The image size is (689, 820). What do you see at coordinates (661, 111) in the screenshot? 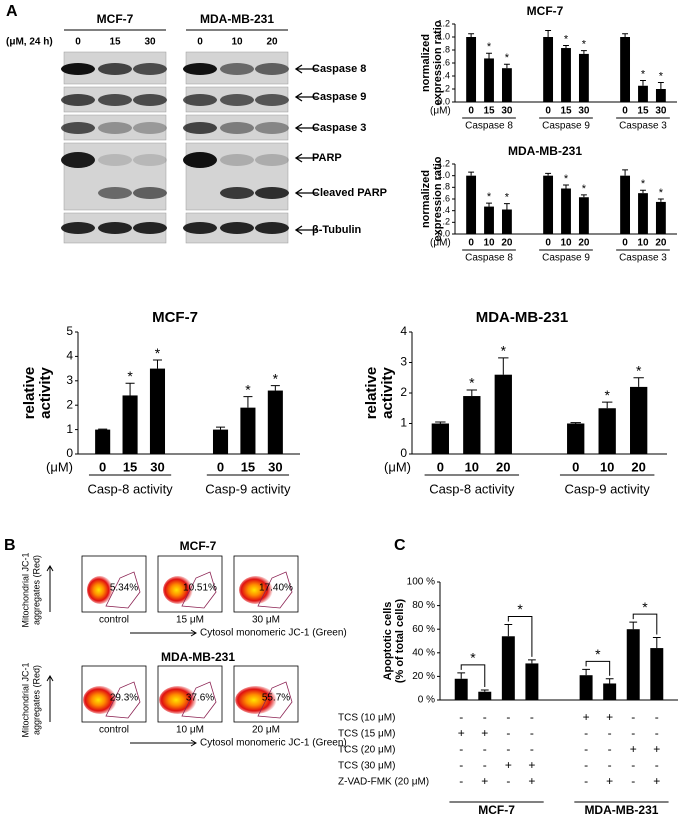
I see `x-tick-label: 30` at bounding box center [661, 111].